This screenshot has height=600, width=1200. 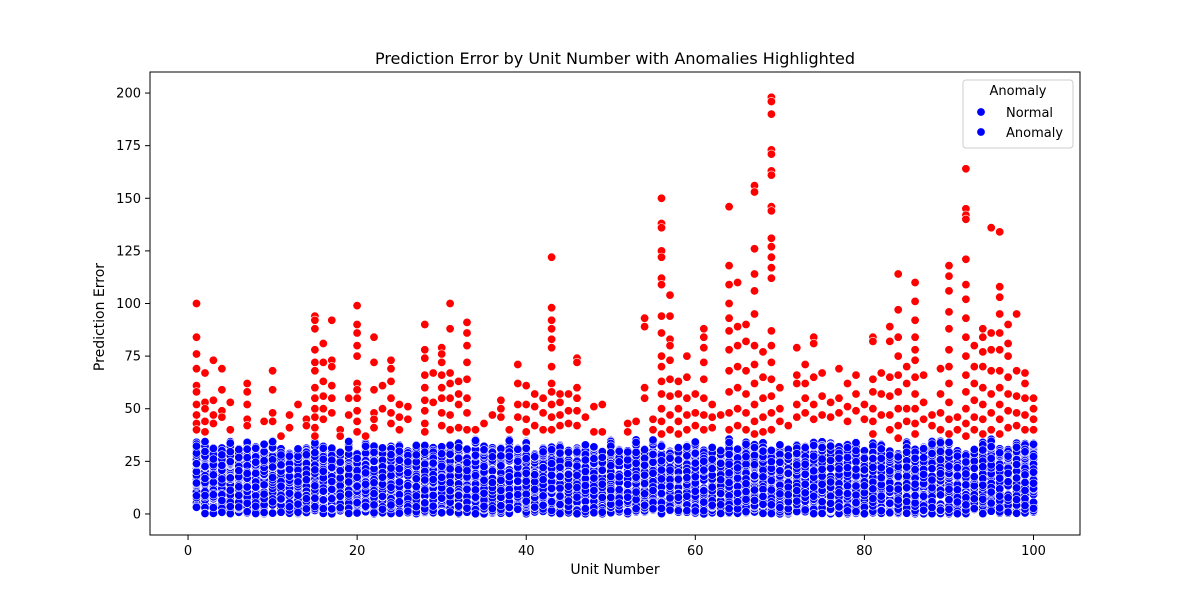 I want to click on series-normal, so click(x=615, y=476).